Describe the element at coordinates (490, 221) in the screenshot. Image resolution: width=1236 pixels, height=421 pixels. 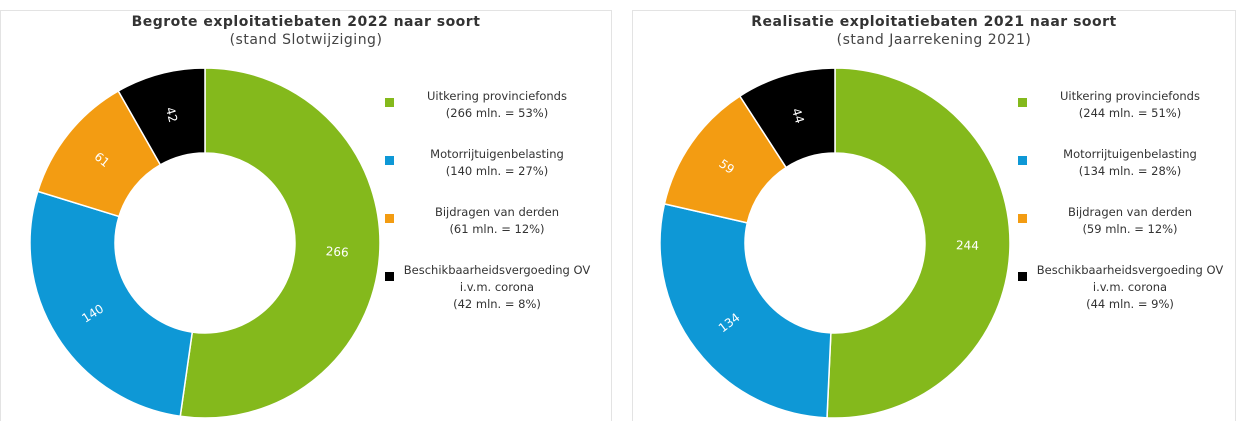
I see `legend-item: Bijdragen van derden (61 mln. = 12%)` at that location.